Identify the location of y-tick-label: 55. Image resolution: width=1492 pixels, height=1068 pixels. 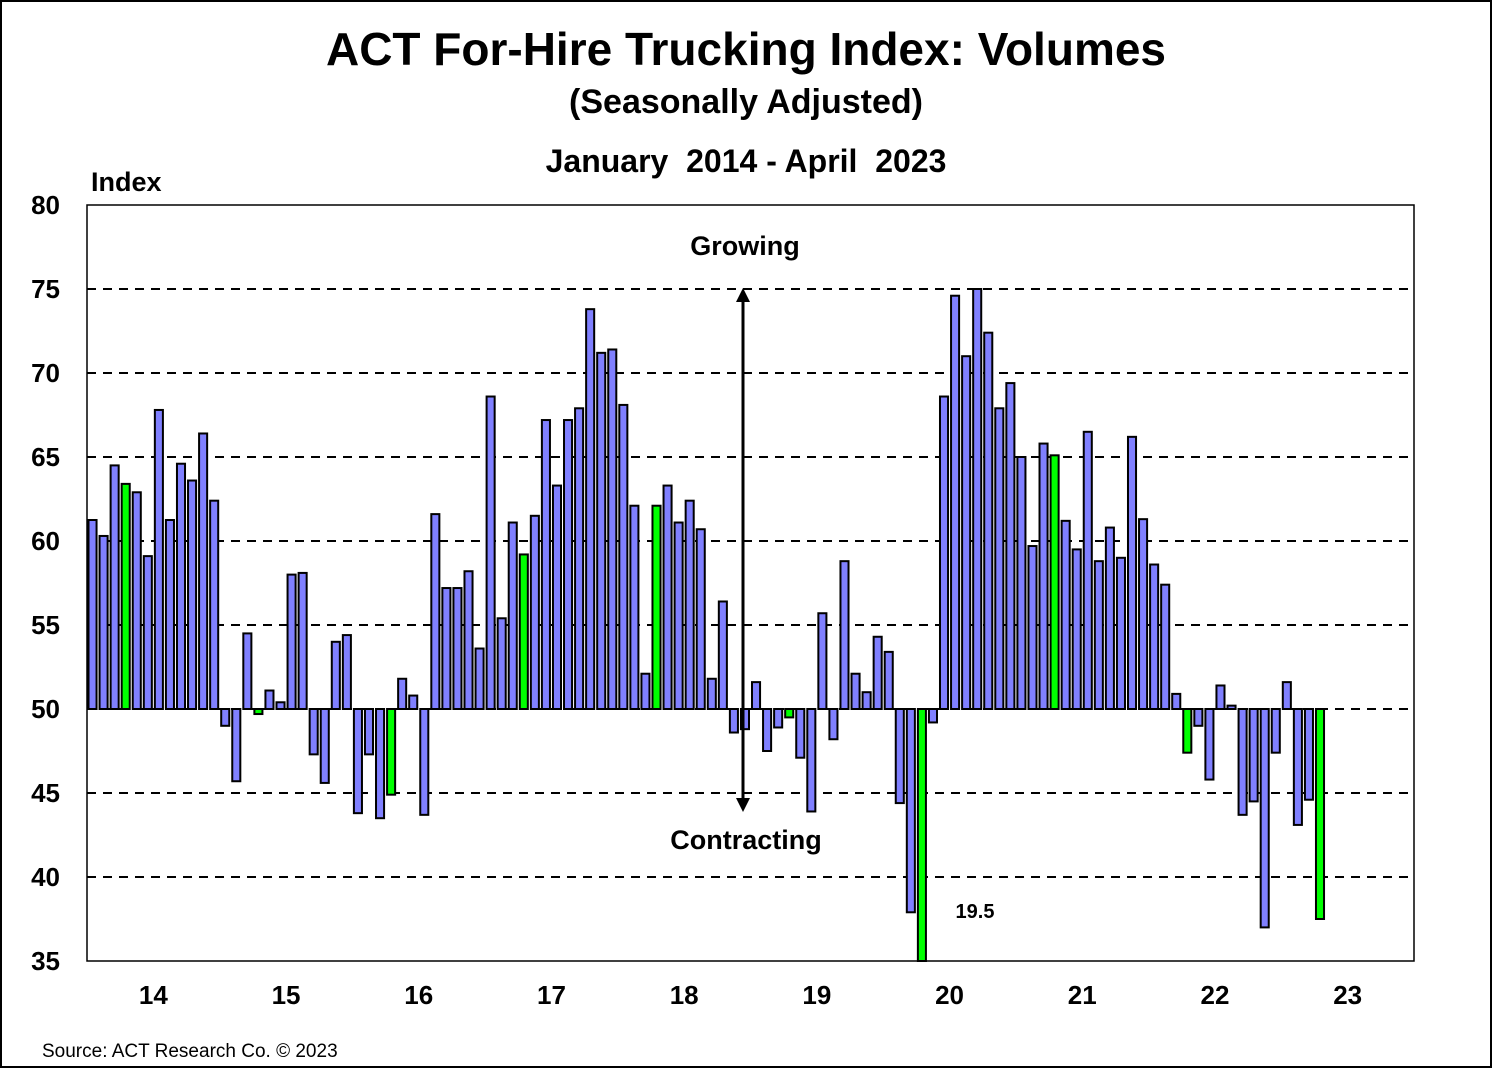
(45, 625).